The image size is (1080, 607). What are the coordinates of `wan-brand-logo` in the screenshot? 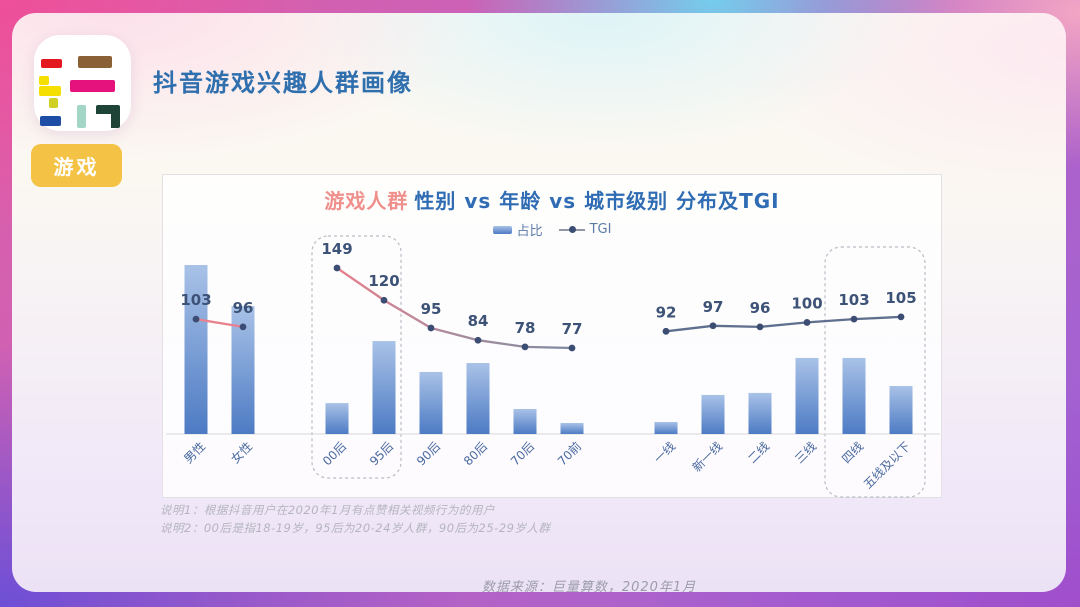 It's located at (82, 83).